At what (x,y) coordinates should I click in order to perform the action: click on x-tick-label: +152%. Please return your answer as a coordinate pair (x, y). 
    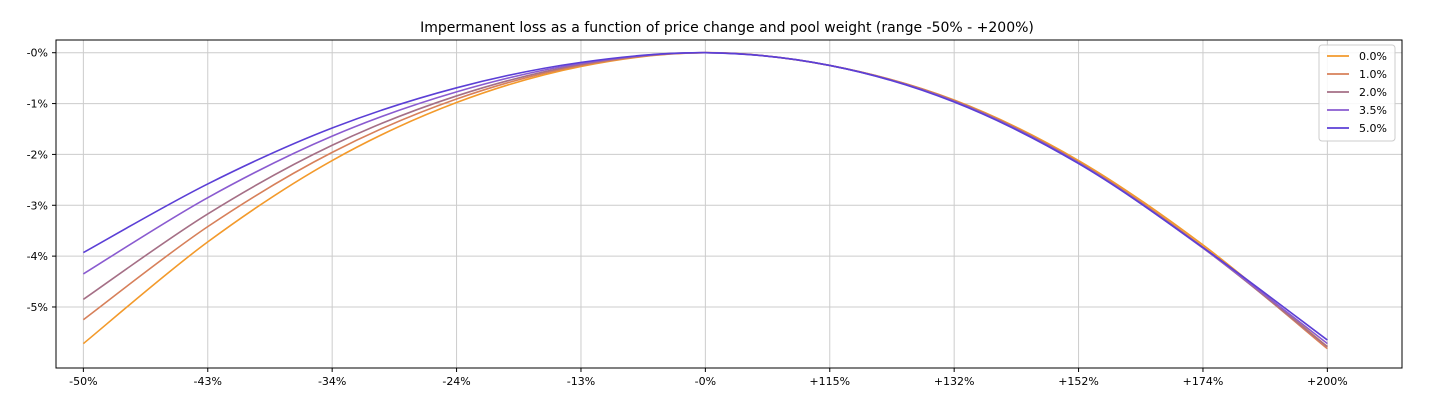
    Looking at the image, I should click on (1078, 381).